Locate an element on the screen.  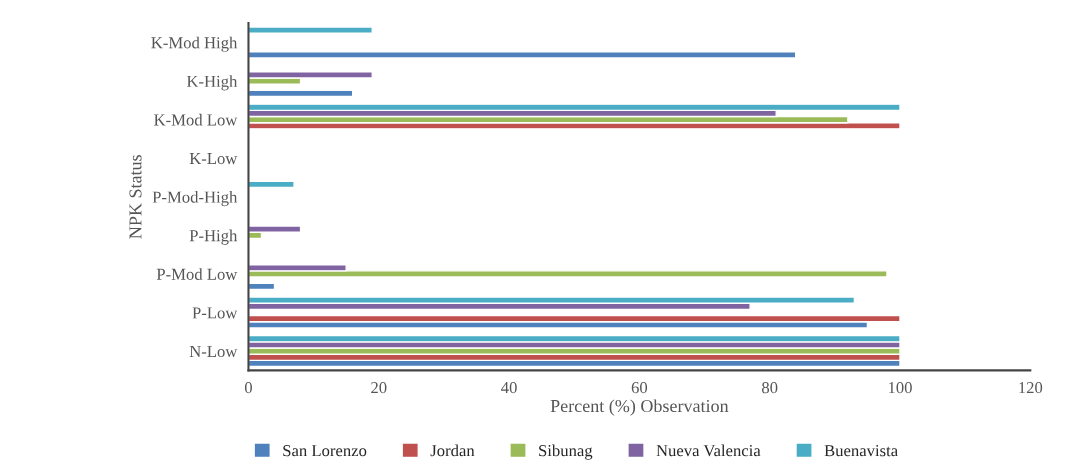
y-tick-label: P-Mod Low is located at coordinates (197, 274).